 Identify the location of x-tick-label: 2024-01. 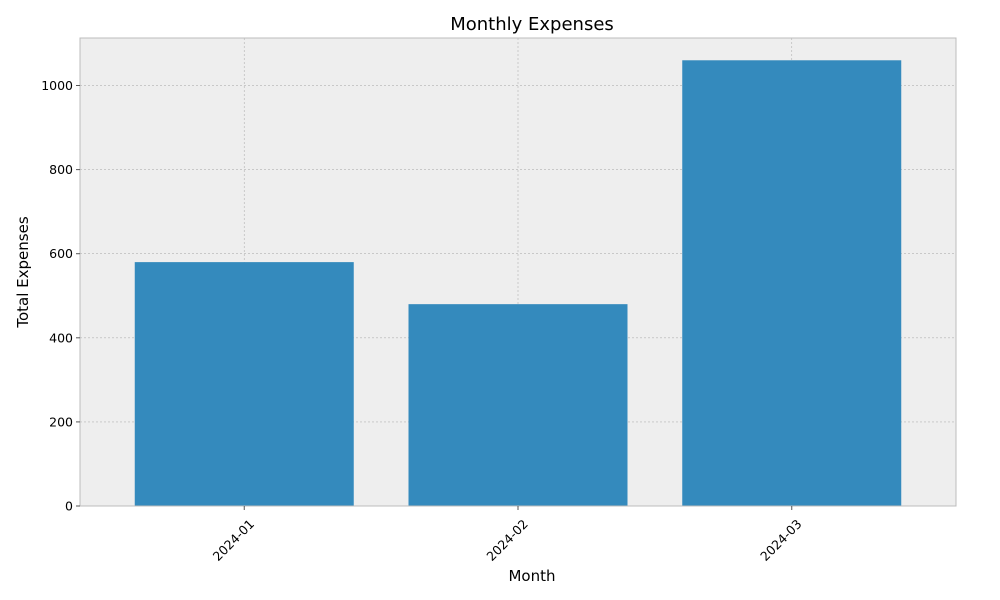
(234, 540).